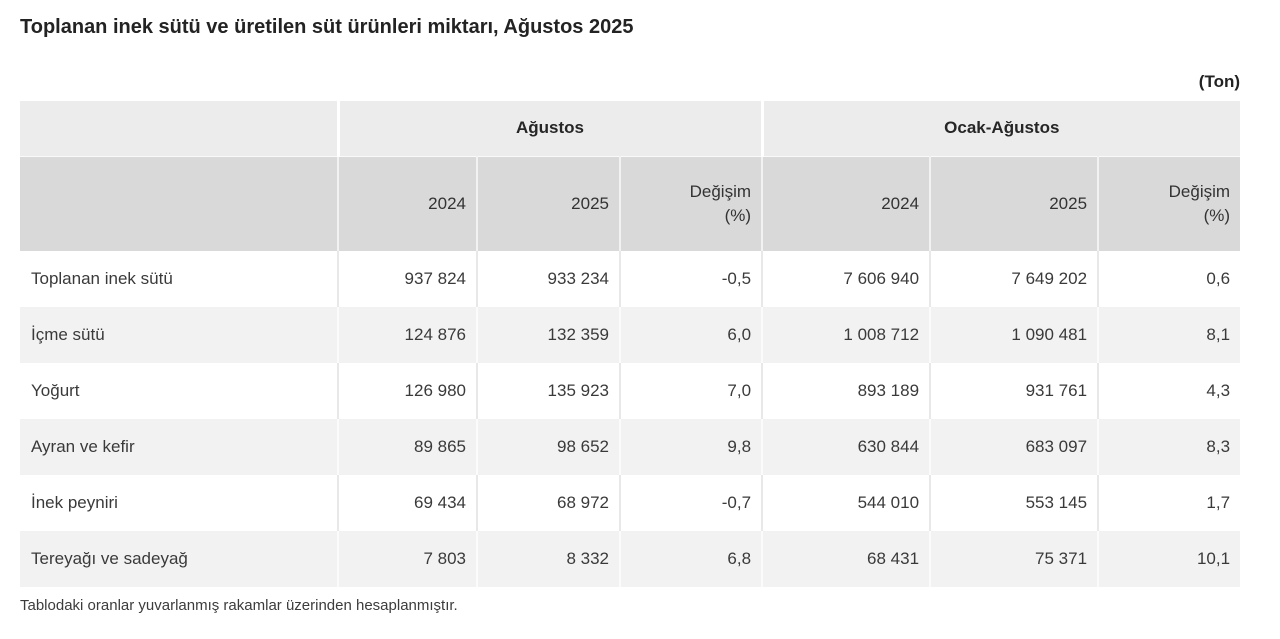 The width and height of the screenshot is (1280, 639). I want to click on col-header-agustos-2024: 2024, so click(407, 203).